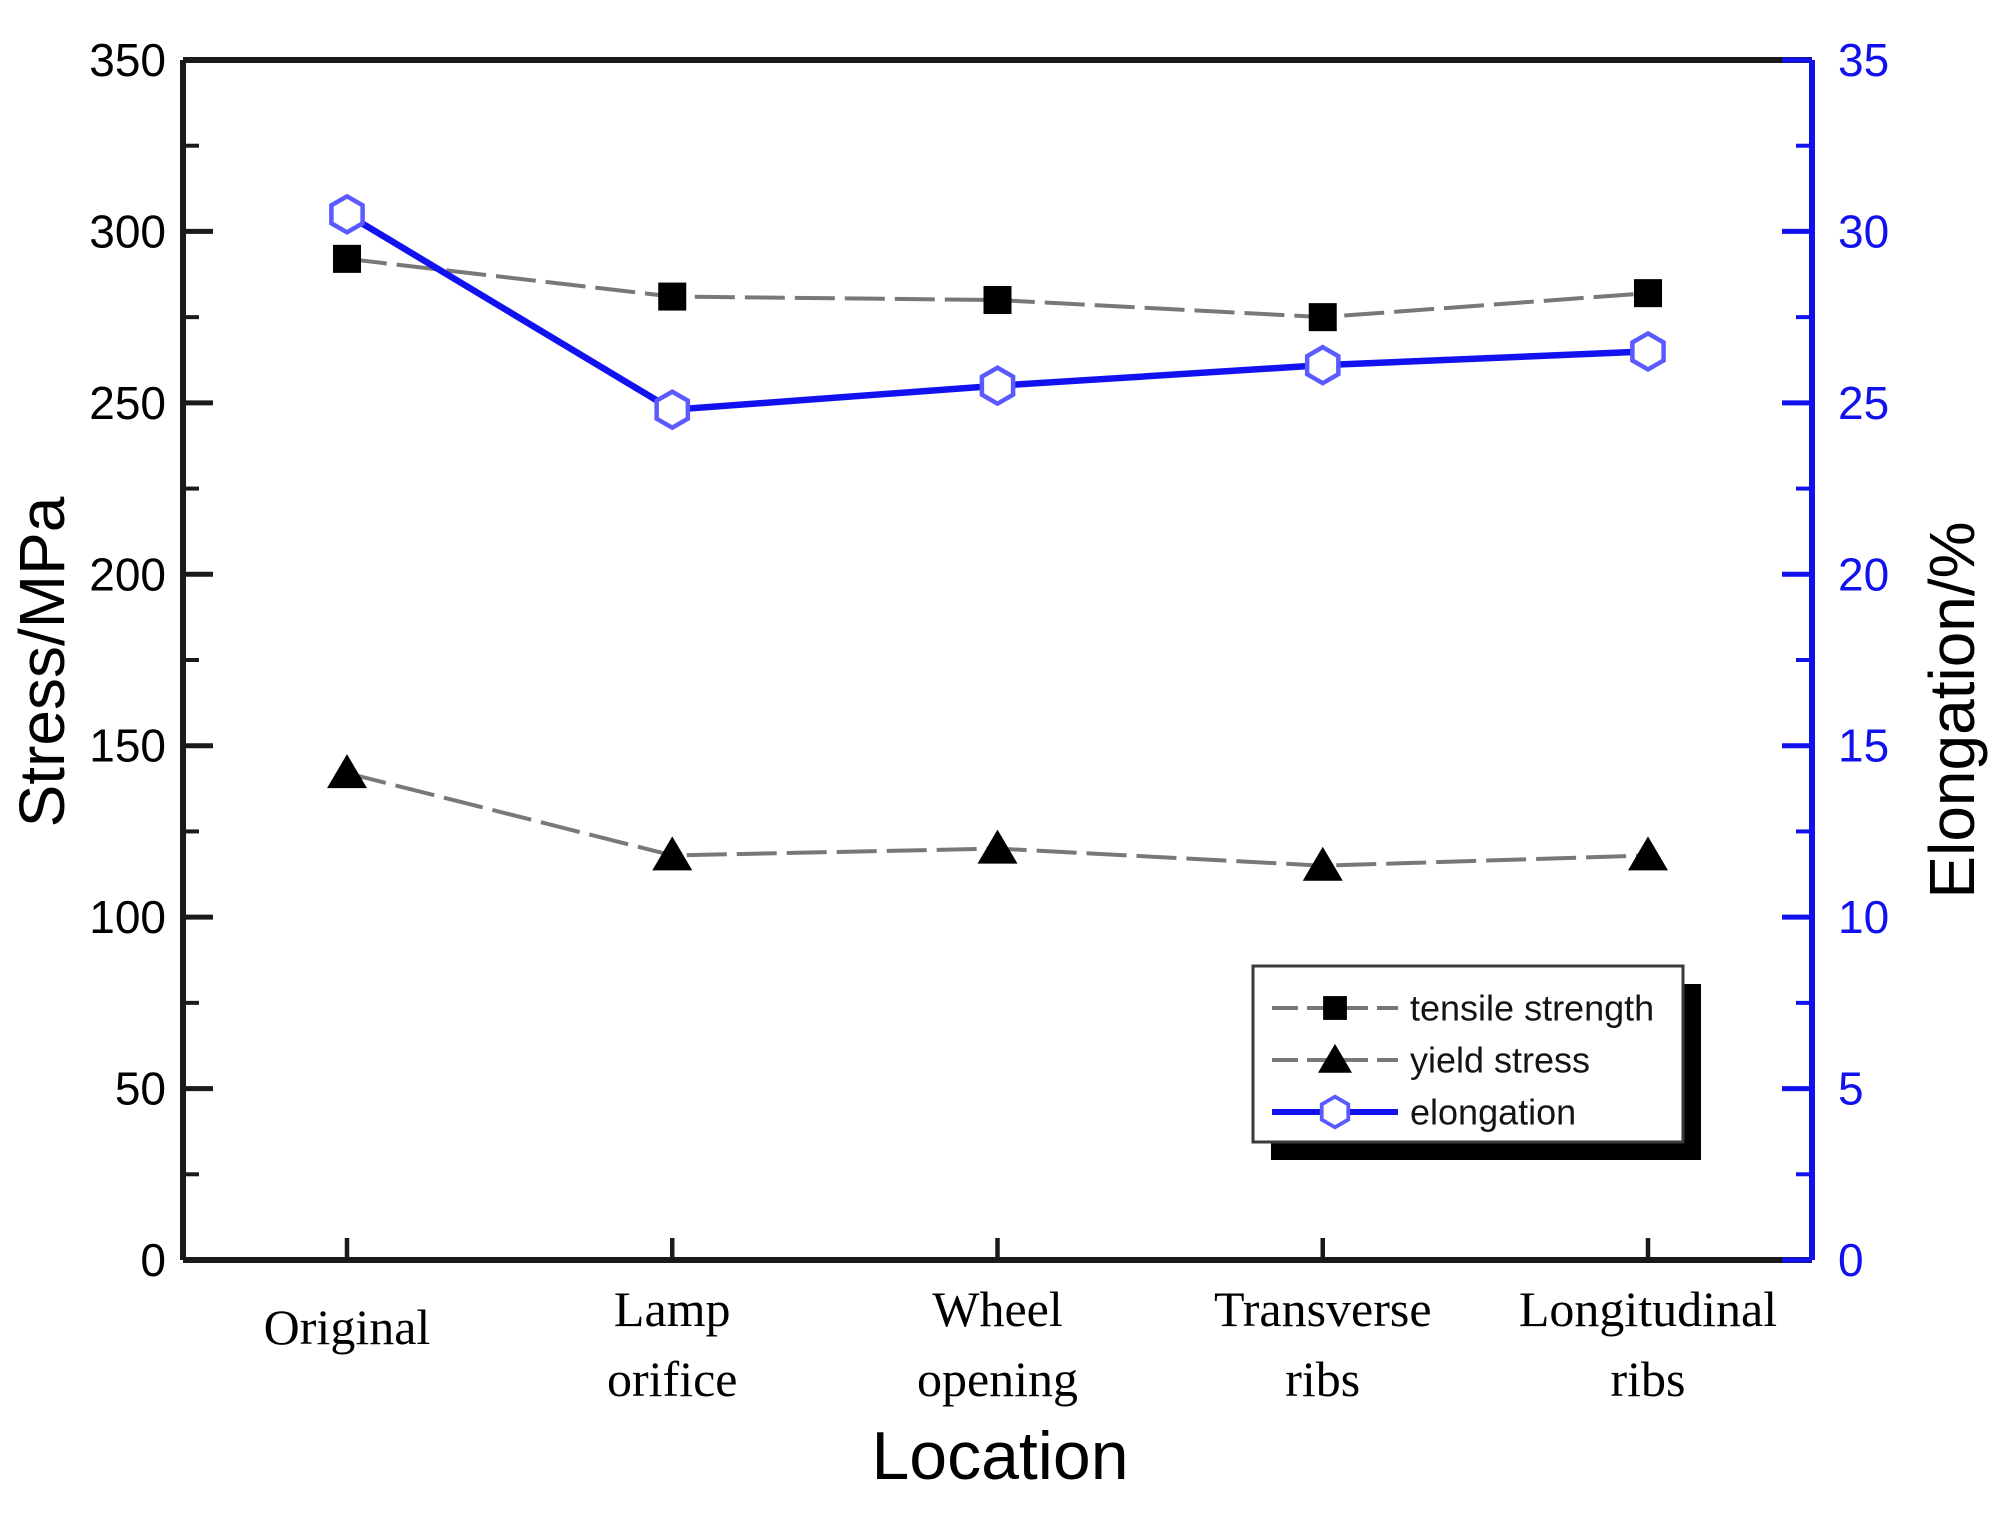 The width and height of the screenshot is (2008, 1519). Describe the element at coordinates (1863, 574) in the screenshot. I see `right-axis-tick-label: 20` at that location.